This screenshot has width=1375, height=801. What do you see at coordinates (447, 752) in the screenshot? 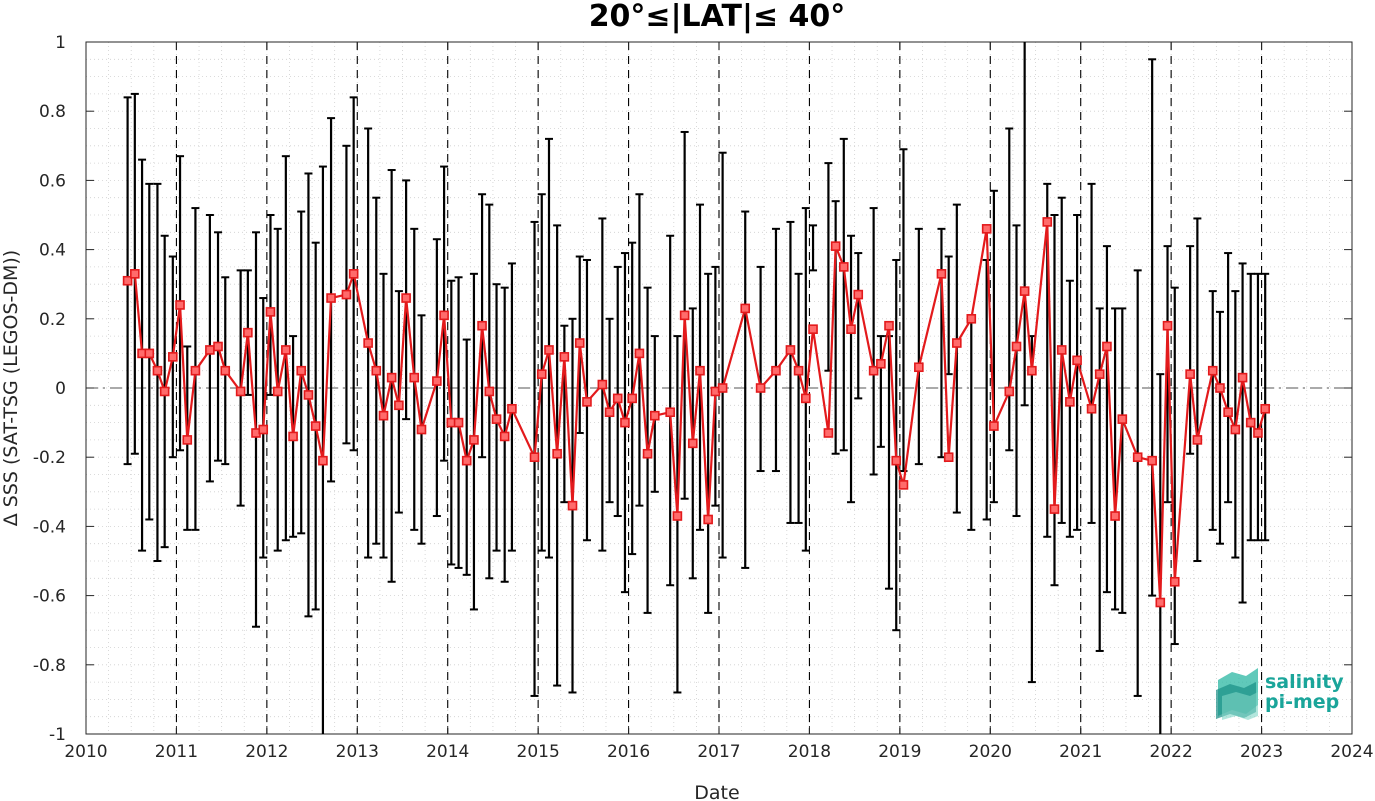
I see `x-tick-label: 2014` at bounding box center [447, 752].